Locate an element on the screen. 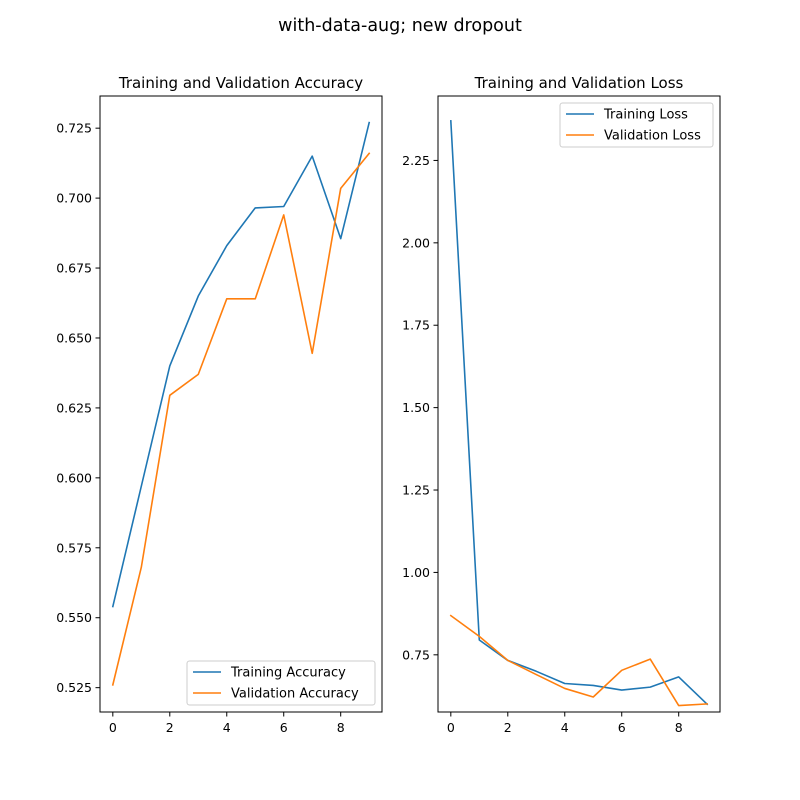 The width and height of the screenshot is (800, 800). accuracy-y-tick-label: 0.650 is located at coordinates (74, 337).